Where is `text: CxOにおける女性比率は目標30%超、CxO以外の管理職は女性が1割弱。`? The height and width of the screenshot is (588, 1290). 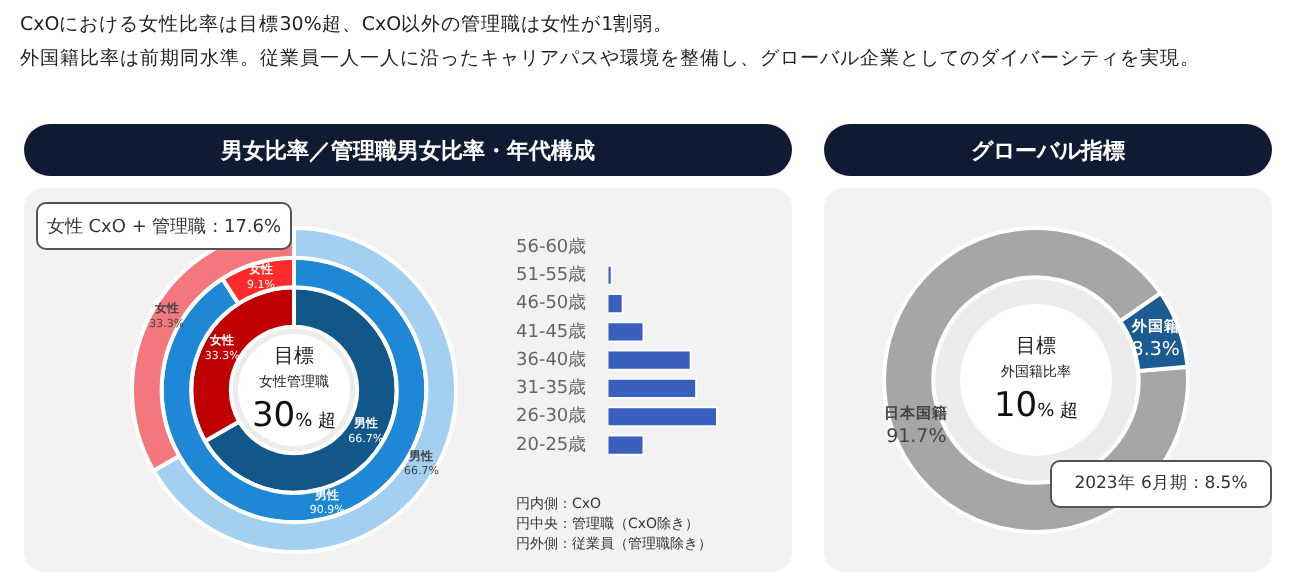 text: CxOにおける女性比率は目標30%超、CxO以外の管理職は女性が1割弱。 is located at coordinates (347, 25).